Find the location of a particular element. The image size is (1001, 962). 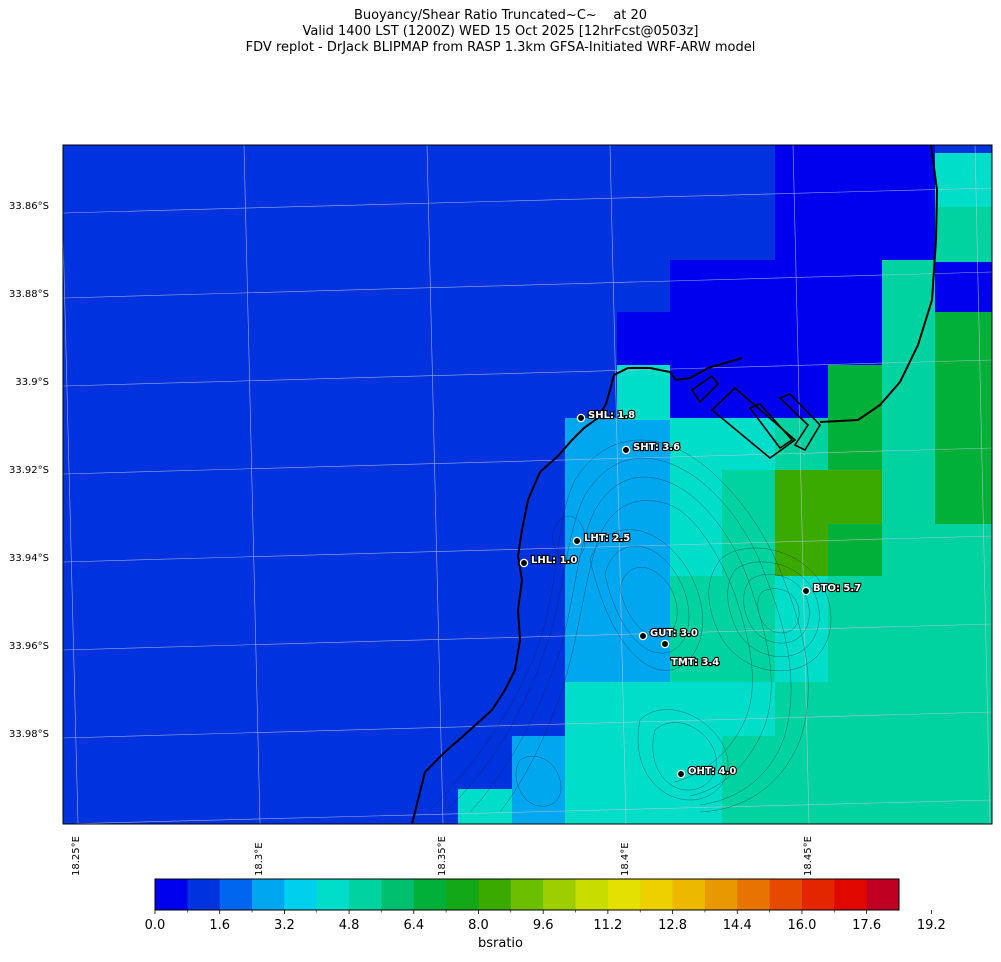

station-marker-bto is located at coordinates (806, 591).